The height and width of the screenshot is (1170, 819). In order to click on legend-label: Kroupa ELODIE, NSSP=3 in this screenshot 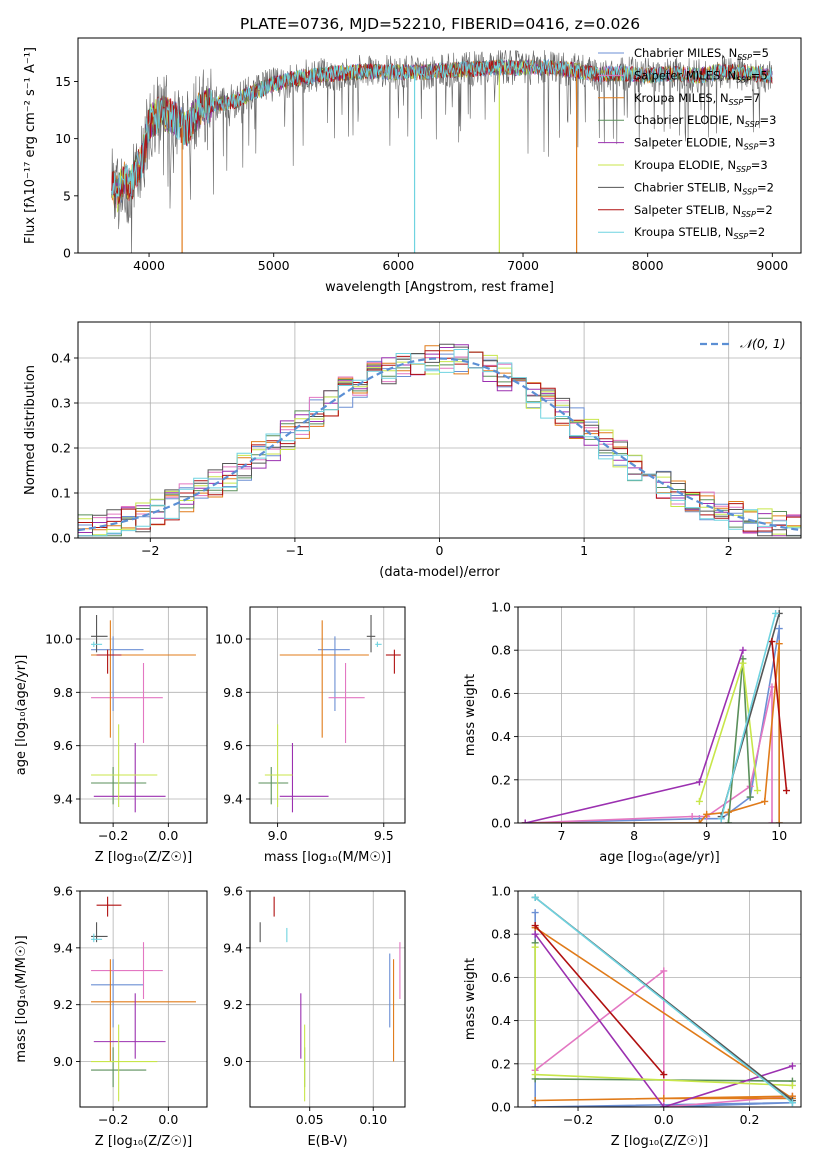, I will do `click(701, 166)`.